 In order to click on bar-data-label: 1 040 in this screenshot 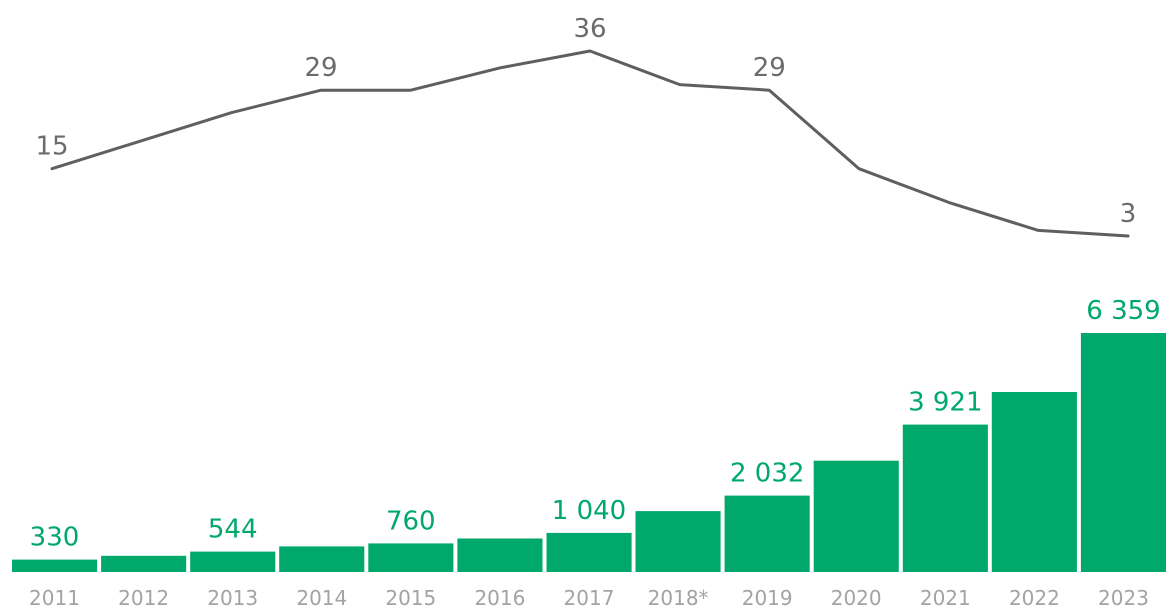, I will do `click(589, 511)`.